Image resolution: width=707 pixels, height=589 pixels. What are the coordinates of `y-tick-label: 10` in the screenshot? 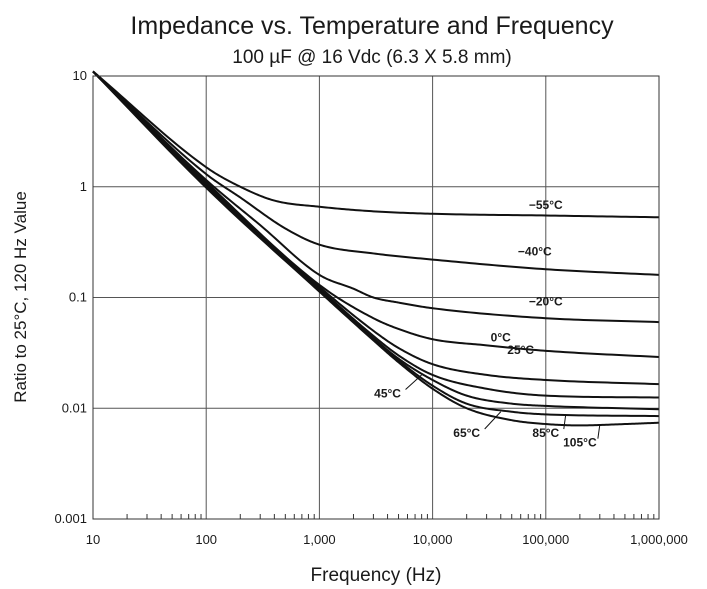 It's located at (80, 75).